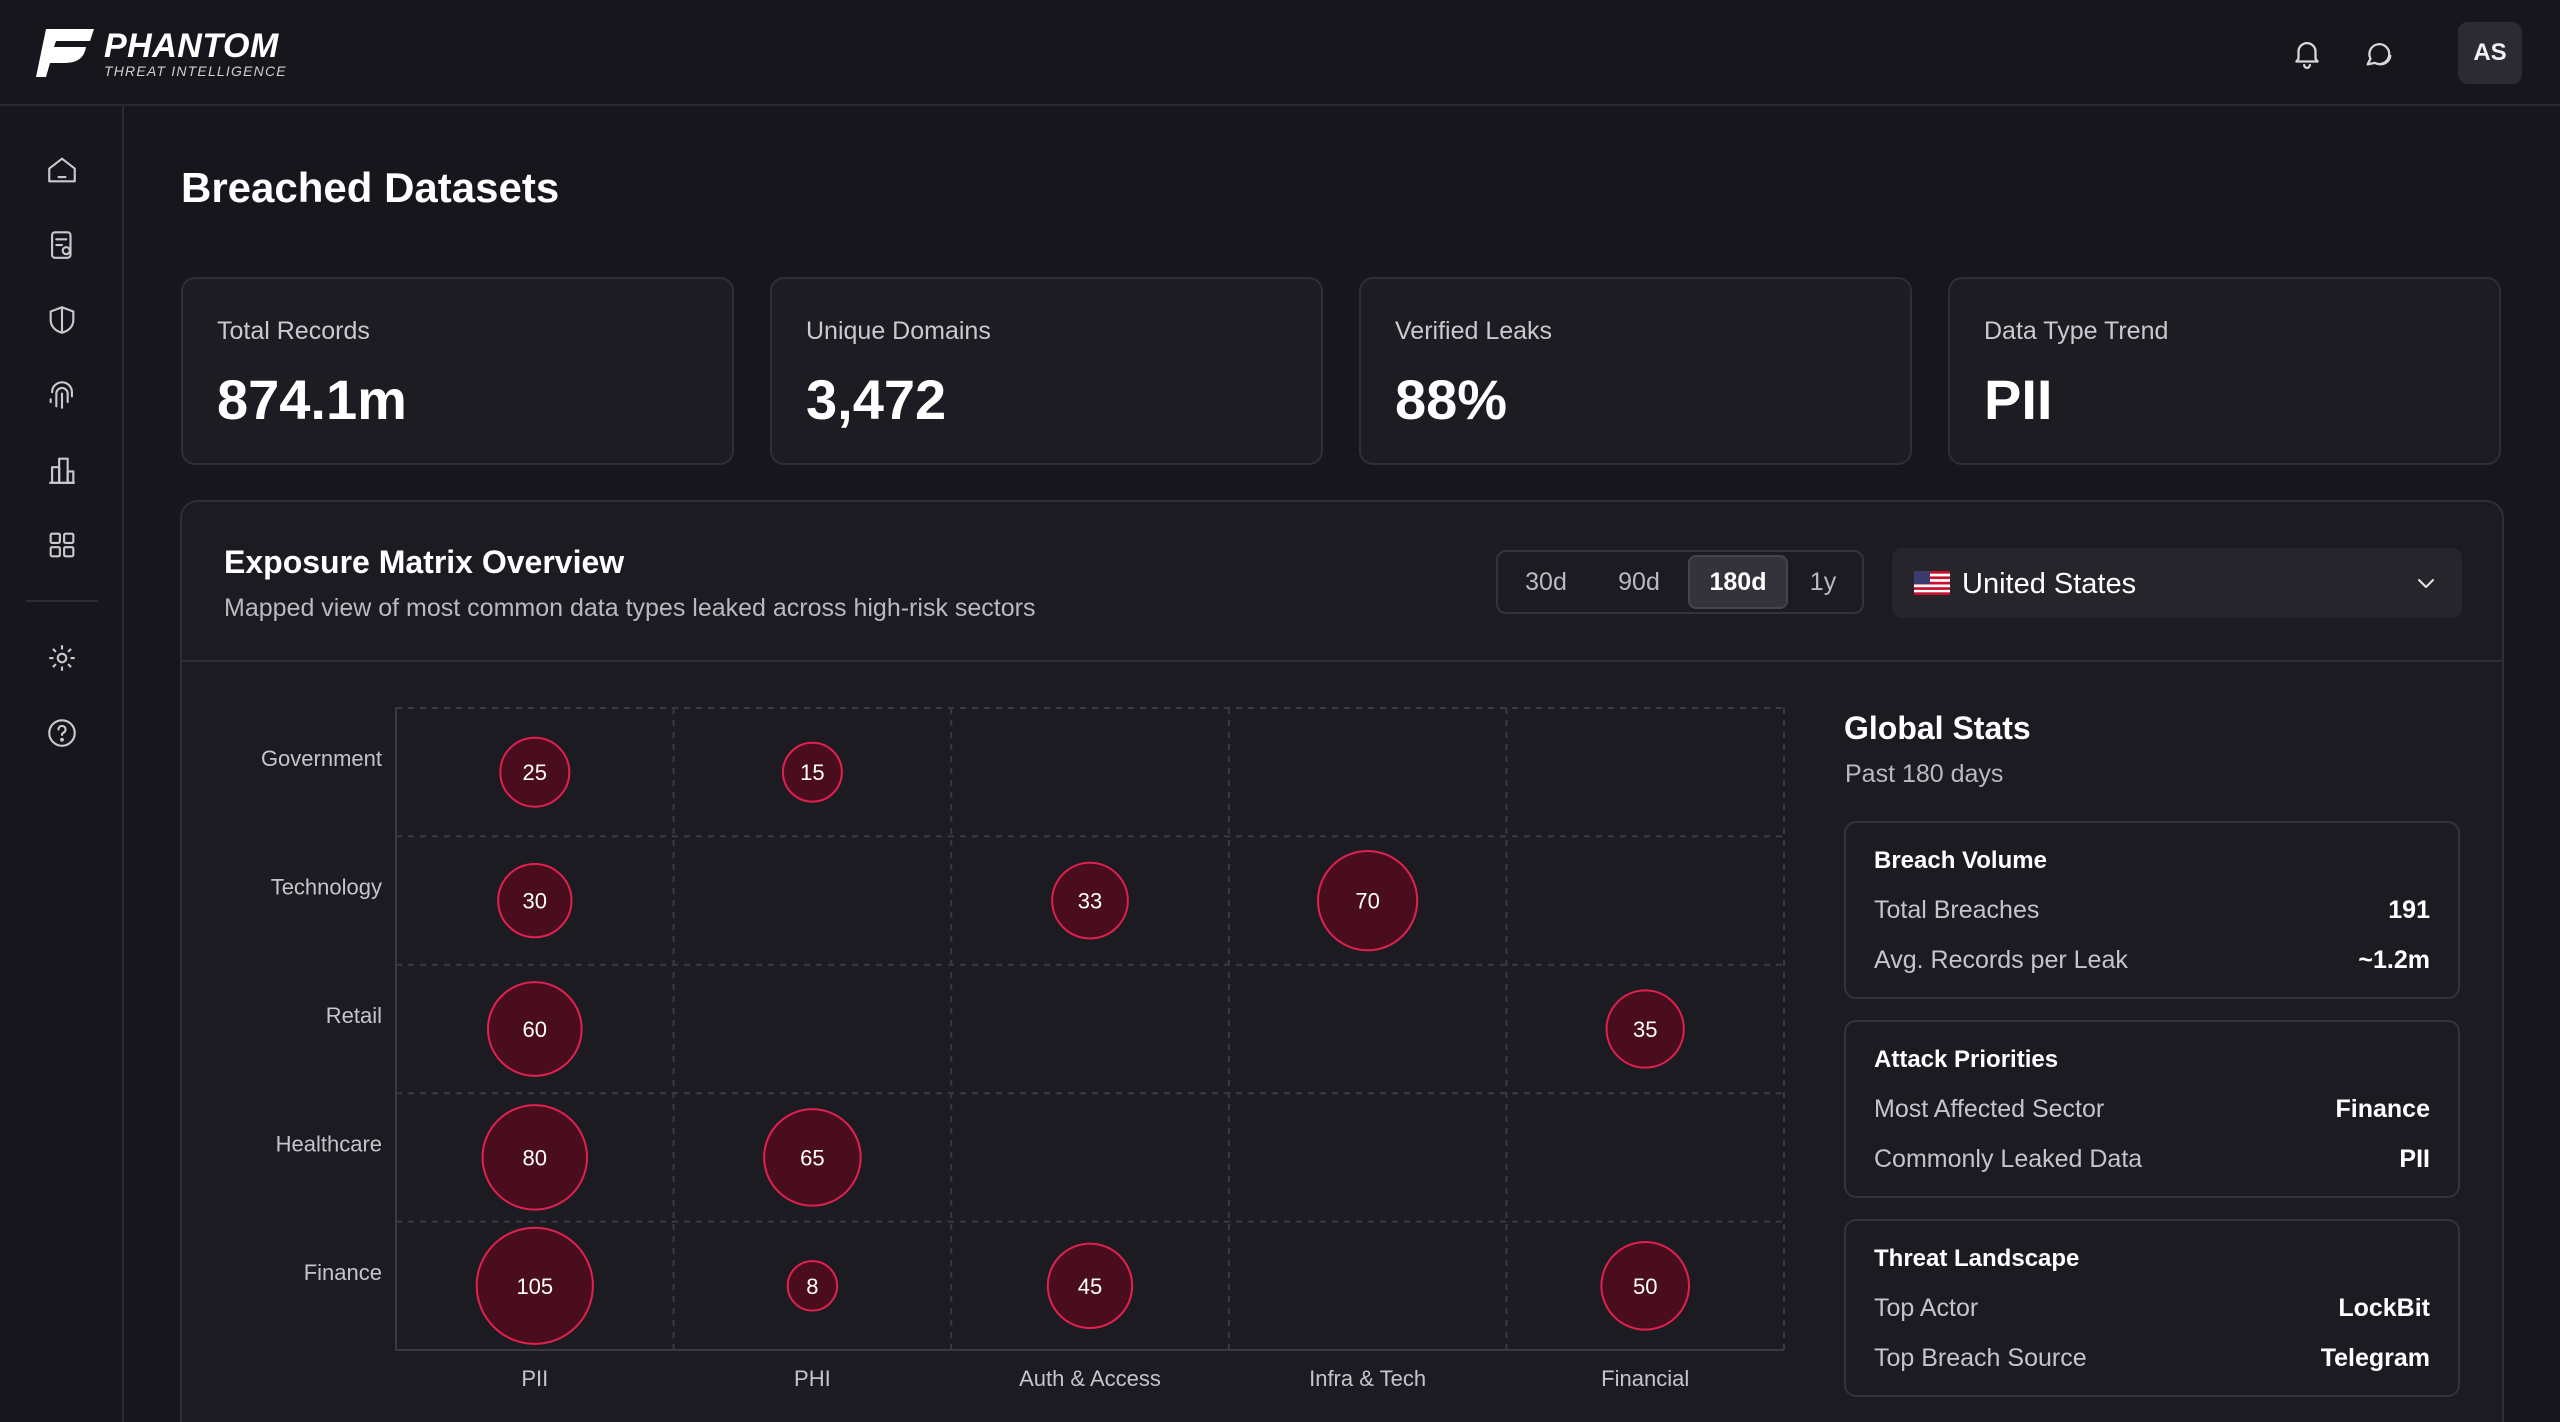 This screenshot has height=1422, width=2560. I want to click on top-bar: PHANTOM THREAT INTELLIGENCE AS, so click(1280, 53).